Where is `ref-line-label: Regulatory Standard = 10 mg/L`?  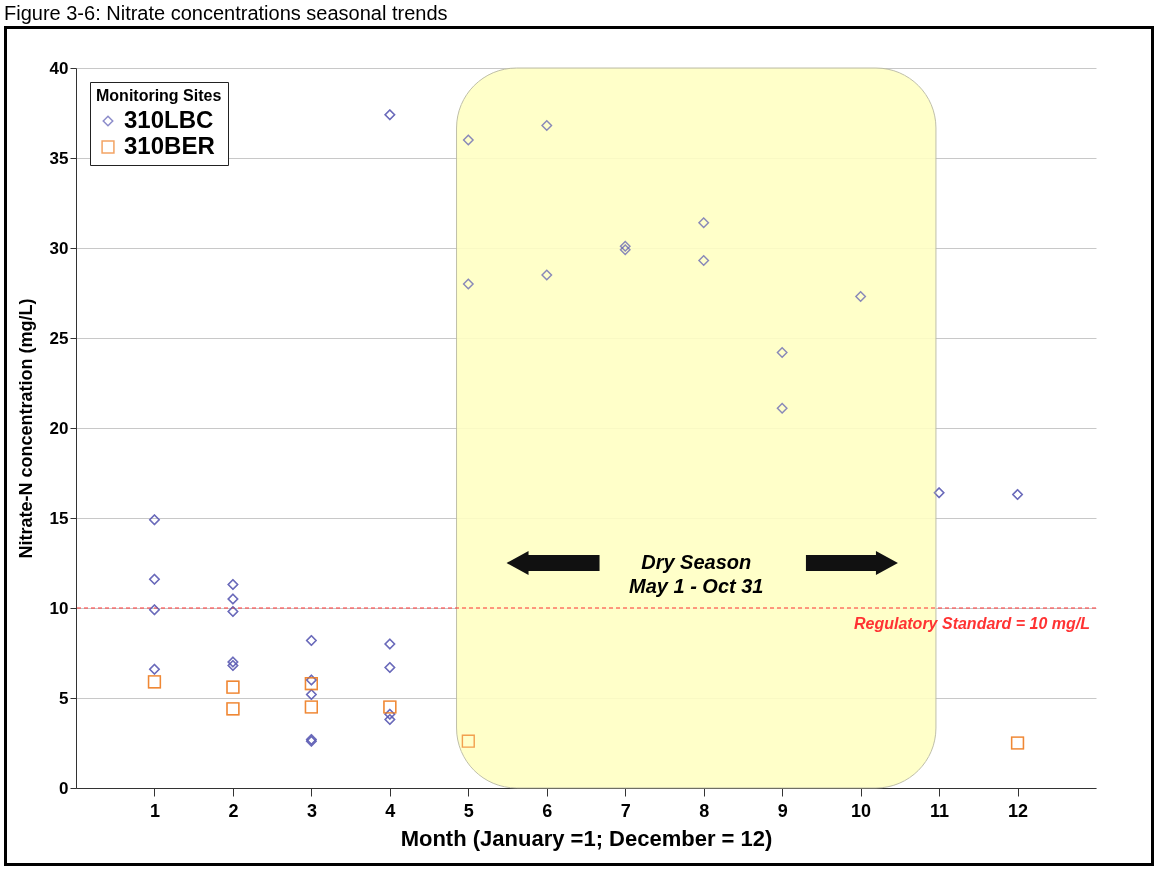
ref-line-label: Regulatory Standard = 10 mg/L is located at coordinates (971, 623).